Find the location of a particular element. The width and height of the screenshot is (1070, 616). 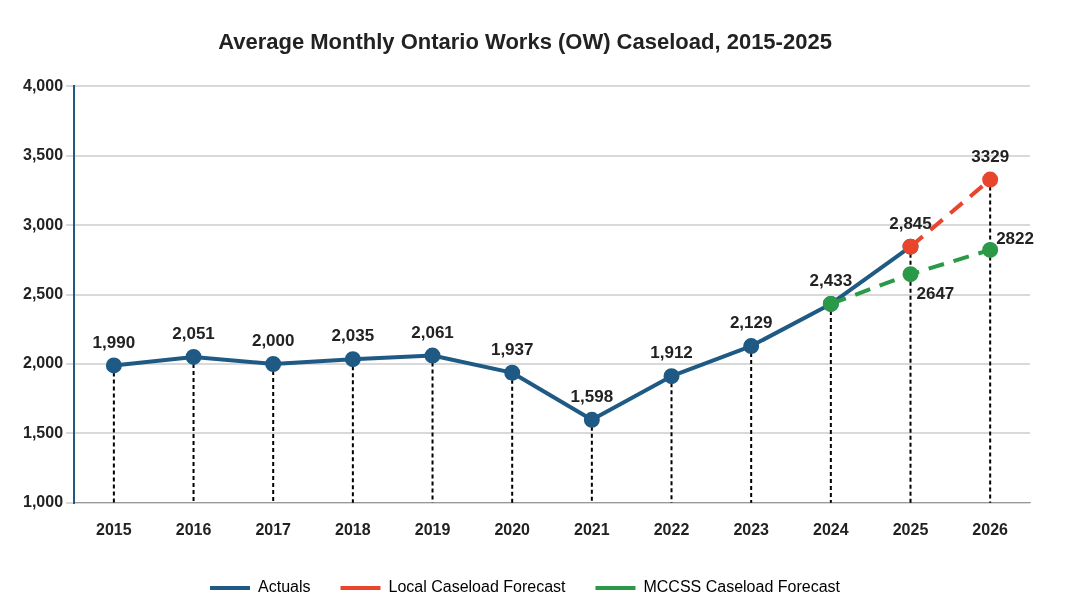

data-label: 2,845 is located at coordinates (910, 223).